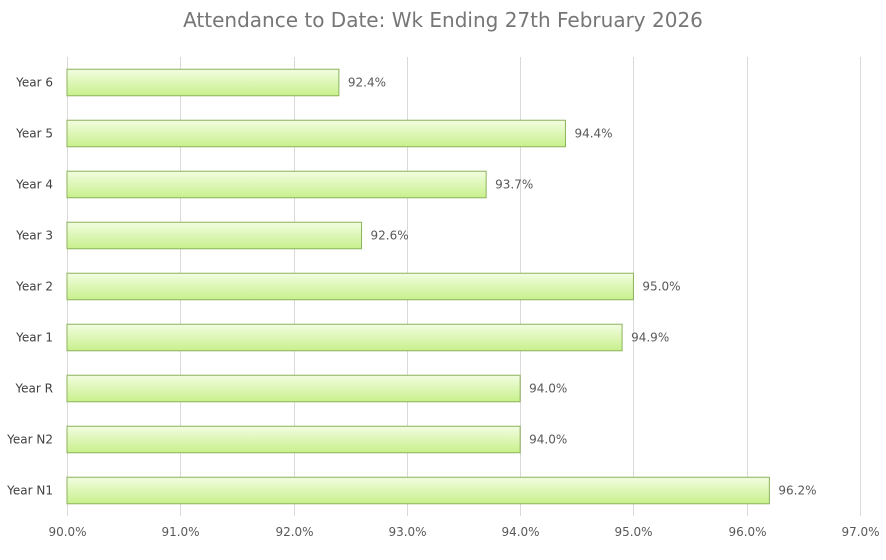 This screenshot has height=560, width=886. Describe the element at coordinates (34, 287) in the screenshot. I see `category-label: Year 2` at that location.